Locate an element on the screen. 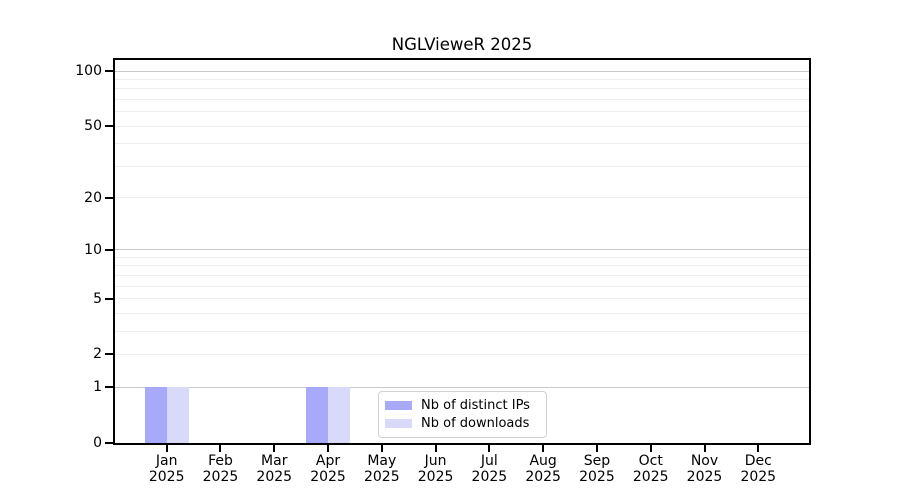 The image size is (900, 500). y-axis-tick-label: 10 is located at coordinates (93, 249).